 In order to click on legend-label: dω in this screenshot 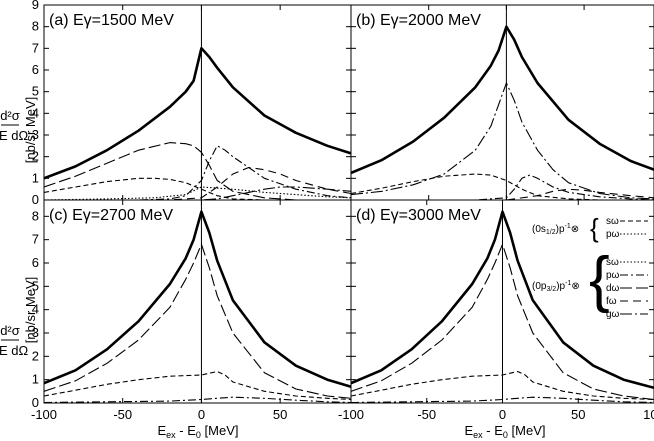, I will do `click(613, 288)`.